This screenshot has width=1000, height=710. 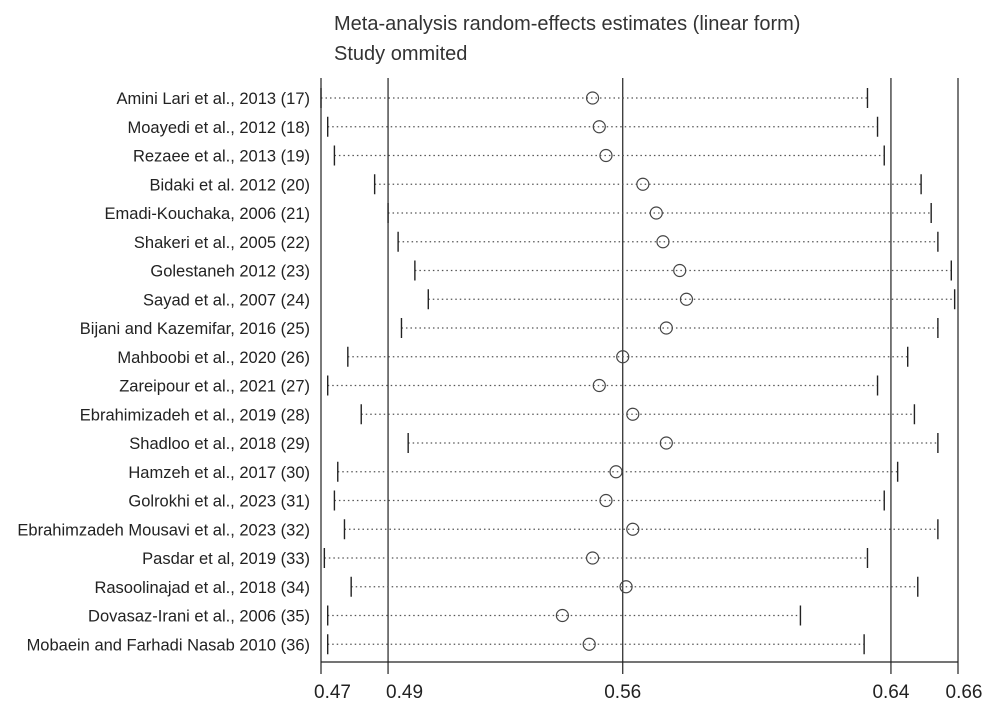 What do you see at coordinates (168, 645) in the screenshot?
I see `study-label: Mobaein and Farhadi Nasab 2010 (36)` at bounding box center [168, 645].